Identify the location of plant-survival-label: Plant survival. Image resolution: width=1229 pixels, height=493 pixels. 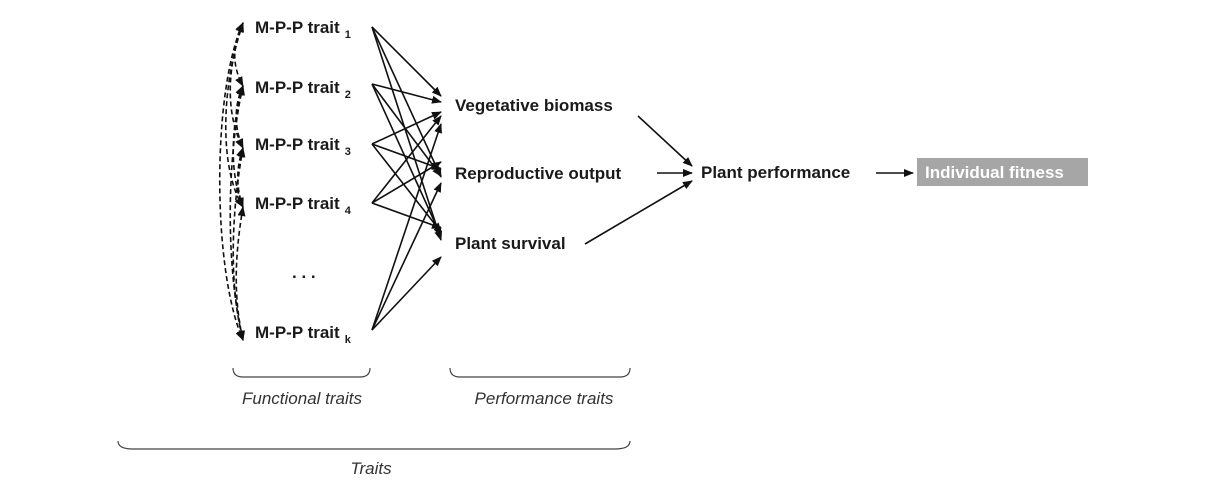
(510, 243).